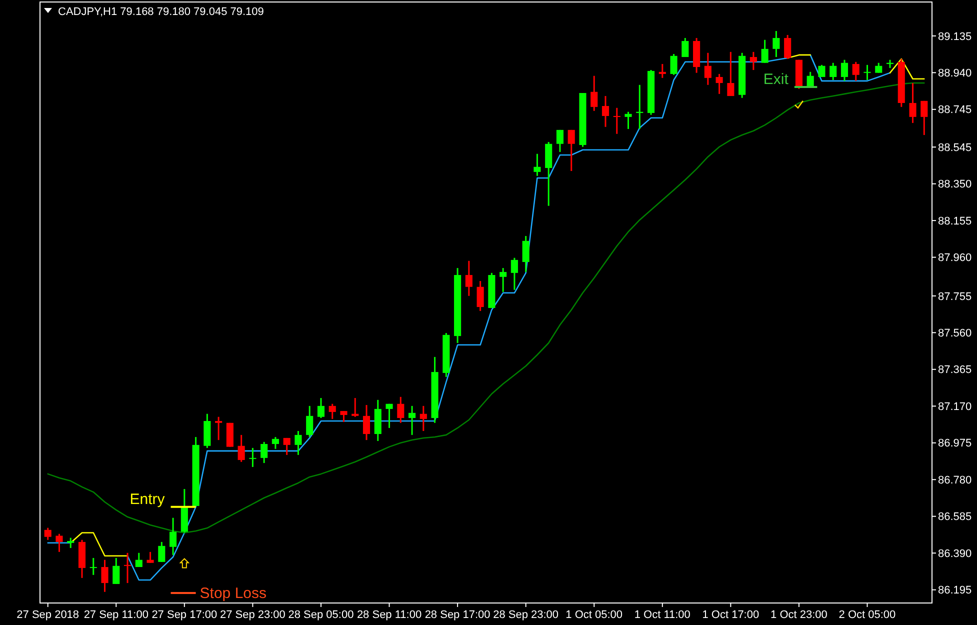  Describe the element at coordinates (776, 79) in the screenshot. I see `annotation: Exit` at that location.